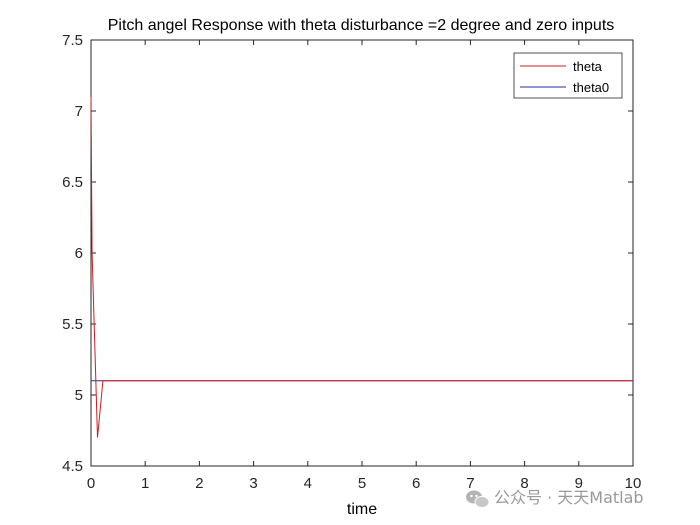 This screenshot has height=525, width=700. What do you see at coordinates (362, 483) in the screenshot?
I see `x-tick-label: 5` at bounding box center [362, 483].